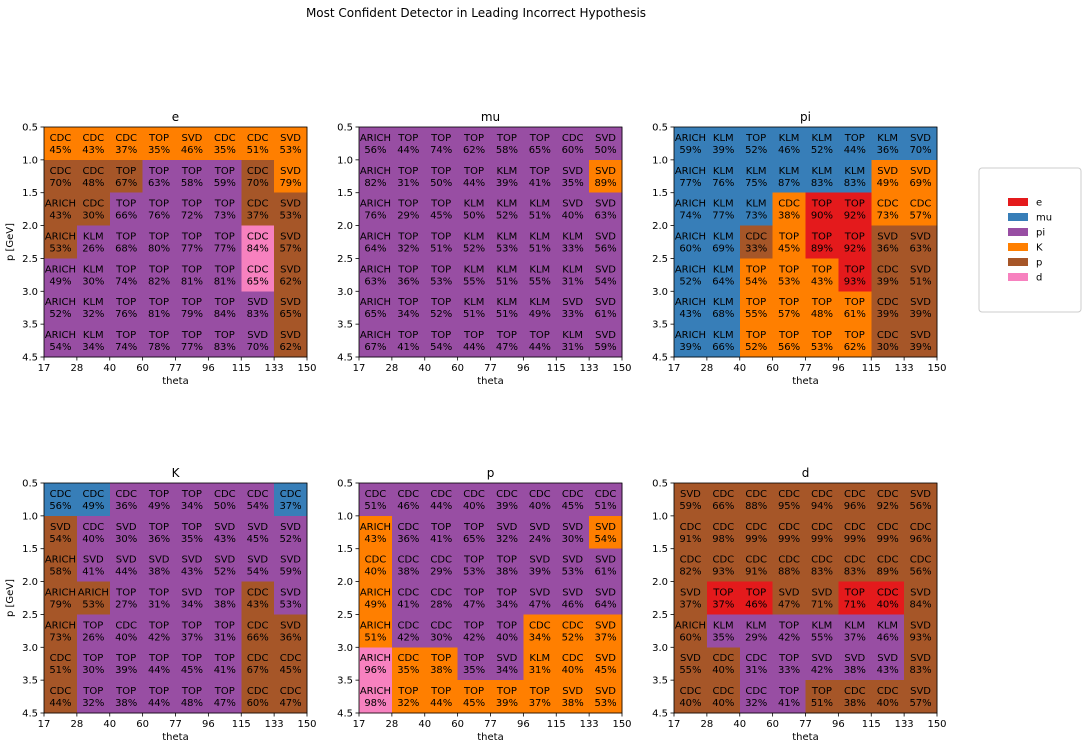 The image size is (1088, 750). What do you see at coordinates (441, 572) in the screenshot?
I see `cell-percent-label: 29%` at bounding box center [441, 572].